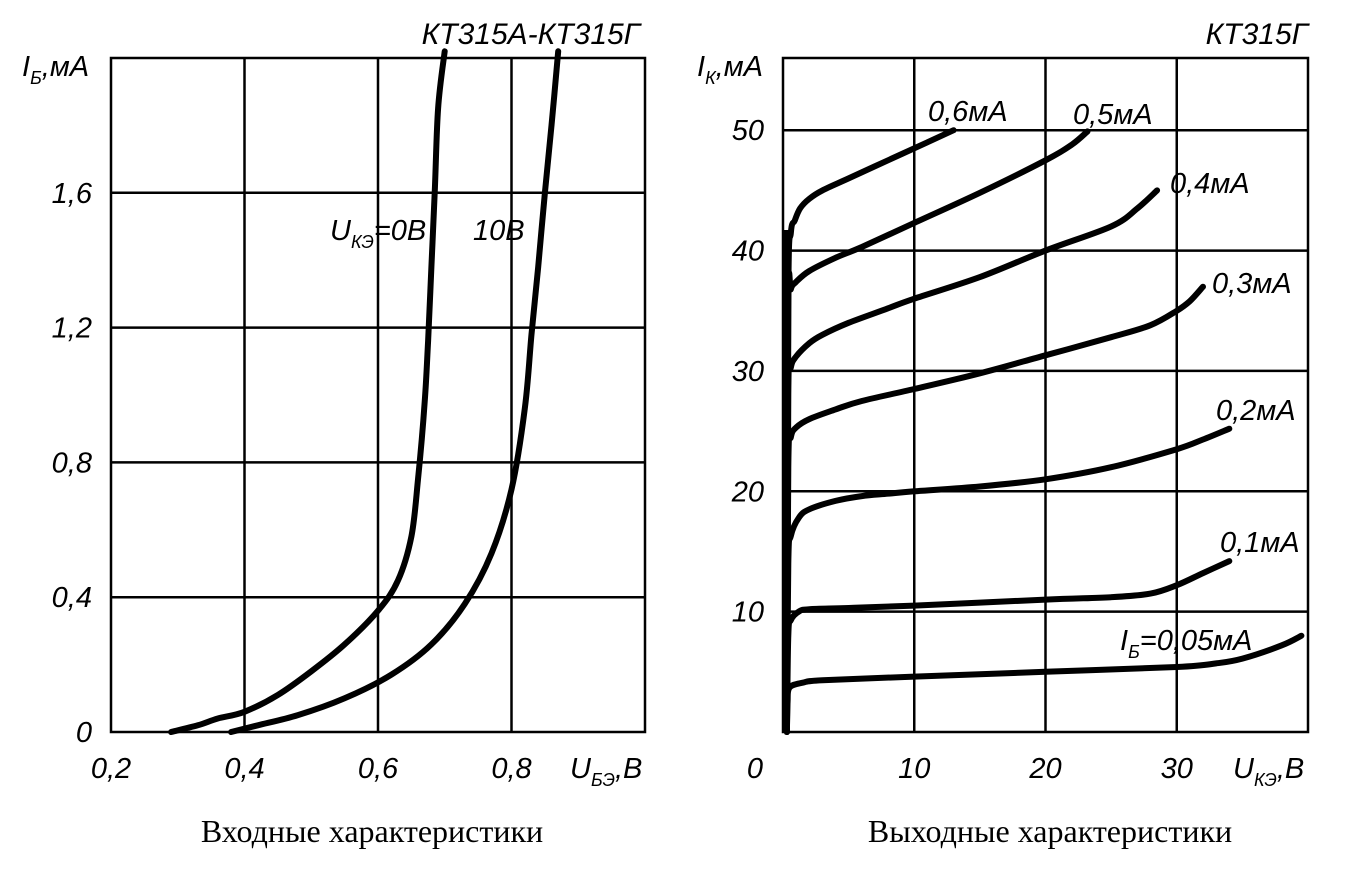  I want to click on y-axis-label: IБ,мА, so click(55, 69).